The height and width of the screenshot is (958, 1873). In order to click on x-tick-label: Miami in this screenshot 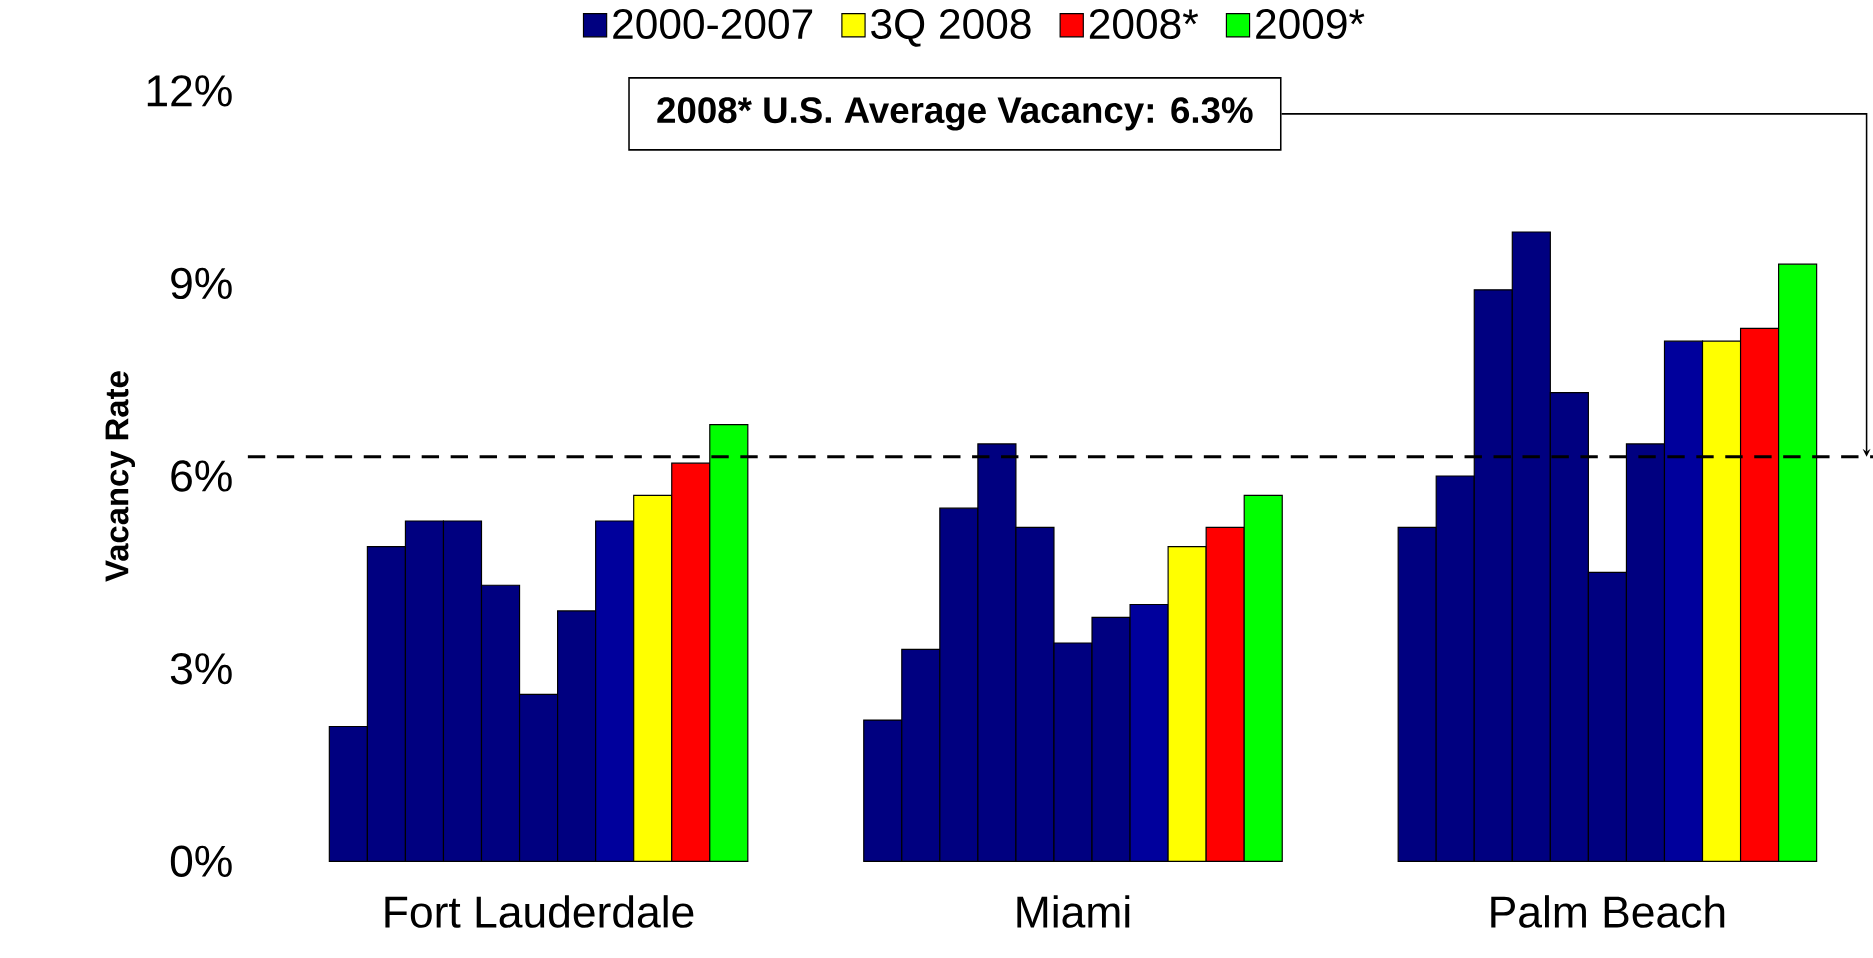, I will do `click(1073, 911)`.